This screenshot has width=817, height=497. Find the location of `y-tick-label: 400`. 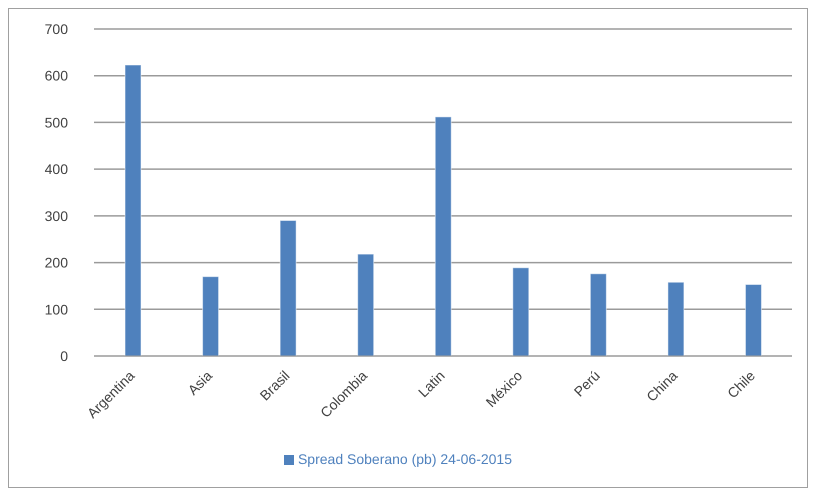

y-tick-label: 400 is located at coordinates (56, 169).